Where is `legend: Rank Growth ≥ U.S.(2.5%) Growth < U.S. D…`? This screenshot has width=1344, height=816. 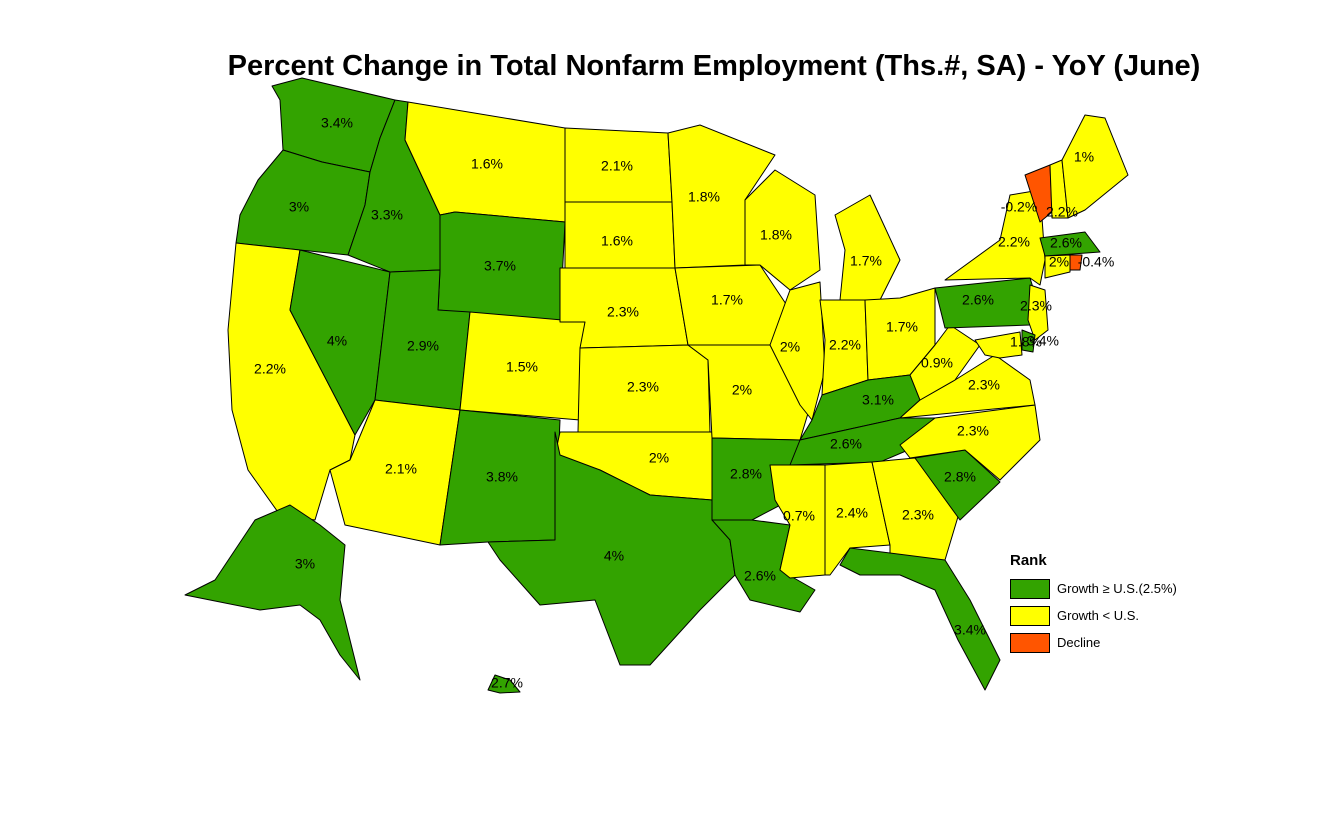 legend: Rank Growth ≥ U.S.(2.5%) Growth < U.S. D… is located at coordinates (1093, 604).